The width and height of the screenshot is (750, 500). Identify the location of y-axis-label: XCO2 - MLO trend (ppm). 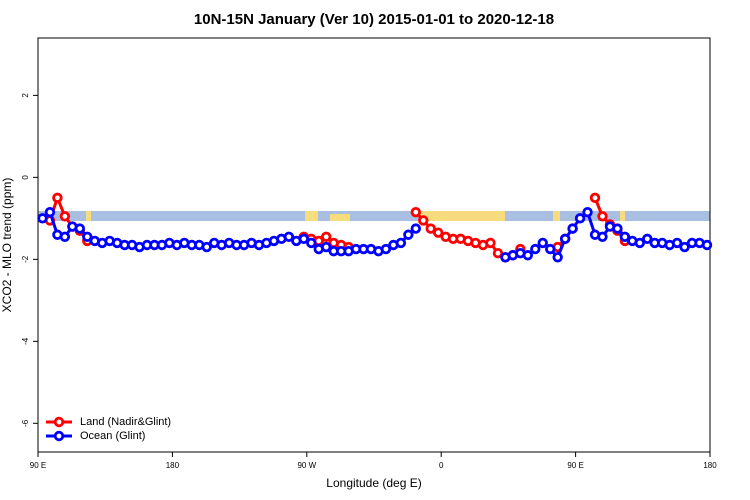
(7, 245).